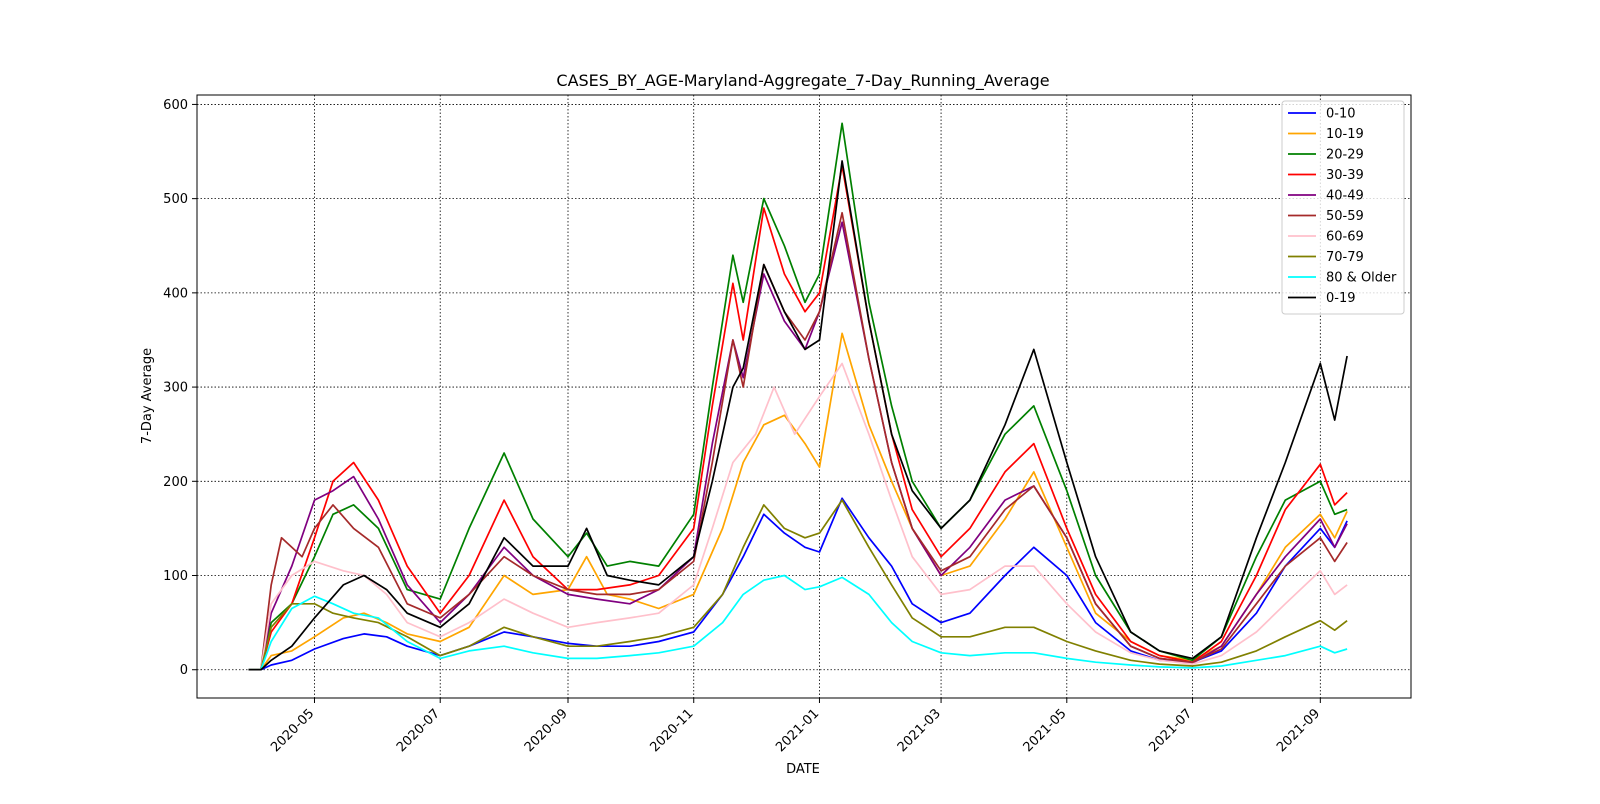 This screenshot has width=1600, height=804. I want to click on legend-label: 60-69, so click(1345, 237).